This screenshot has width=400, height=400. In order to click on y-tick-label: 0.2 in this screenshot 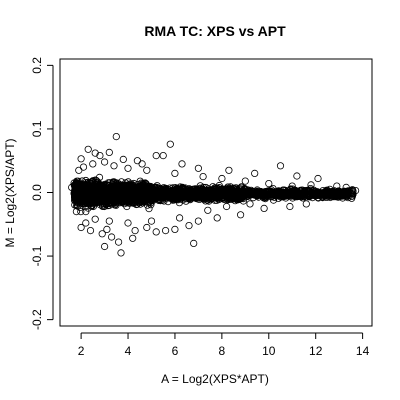, I will do `click(37, 65)`.